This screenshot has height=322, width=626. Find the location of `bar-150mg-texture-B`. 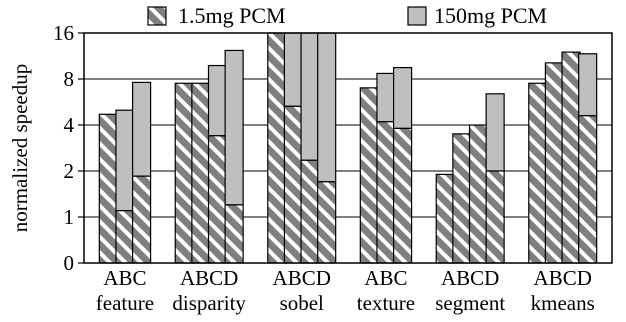

bar-150mg-texture-B is located at coordinates (386, 97).